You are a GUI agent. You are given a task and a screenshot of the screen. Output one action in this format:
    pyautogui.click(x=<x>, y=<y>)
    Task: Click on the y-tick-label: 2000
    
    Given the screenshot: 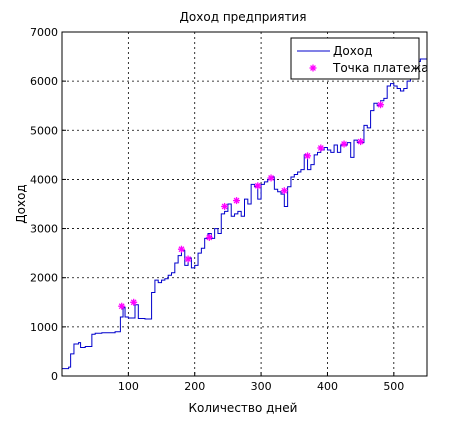 What is the action you would take?
    pyautogui.click(x=44, y=278)
    